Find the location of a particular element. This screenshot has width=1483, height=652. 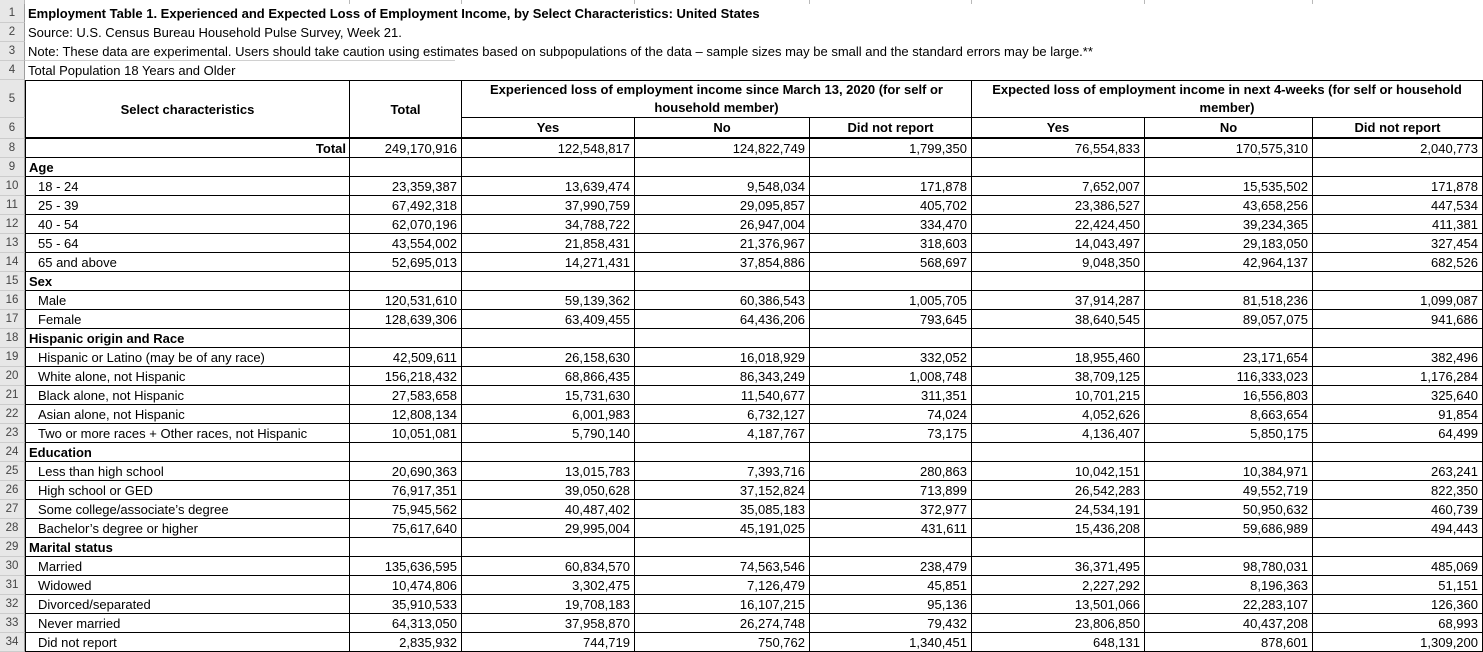

row-number: 15 is located at coordinates (12, 281).